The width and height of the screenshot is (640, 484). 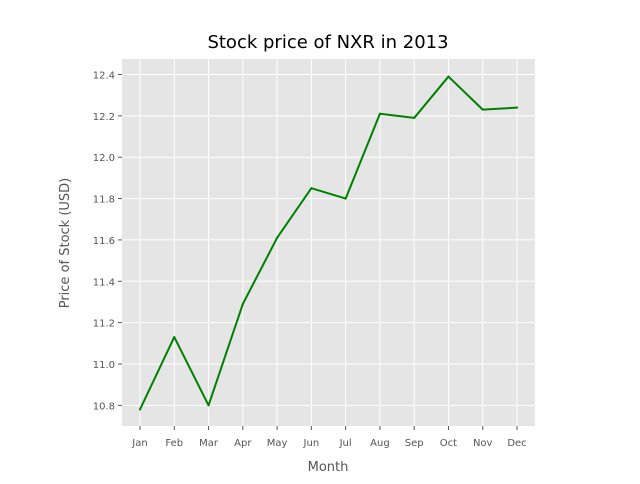 What do you see at coordinates (104, 282) in the screenshot?
I see `y-tick-label: 11.4` at bounding box center [104, 282].